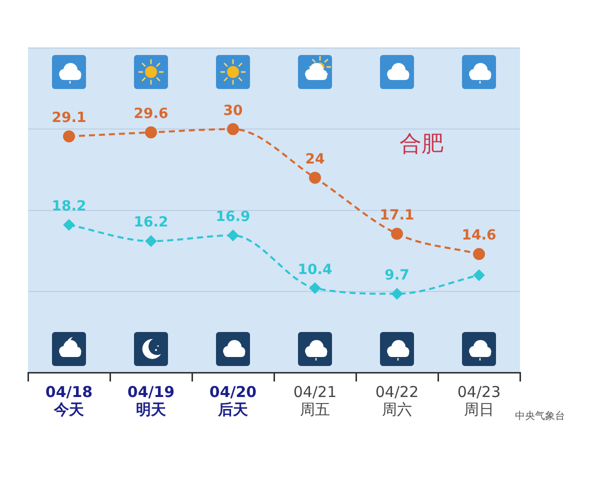 The width and height of the screenshot is (600, 480). Describe the element at coordinates (397, 275) in the screenshot. I see `data-label: 9.7` at that location.